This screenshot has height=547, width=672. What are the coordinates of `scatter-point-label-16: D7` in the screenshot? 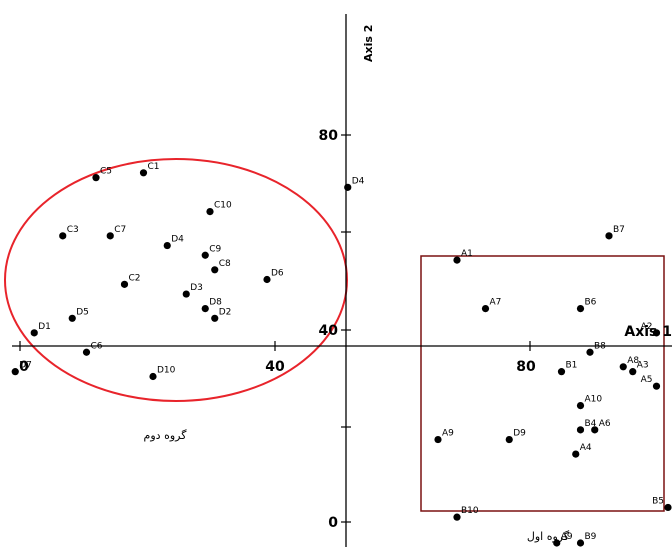 It's located at (25, 366).